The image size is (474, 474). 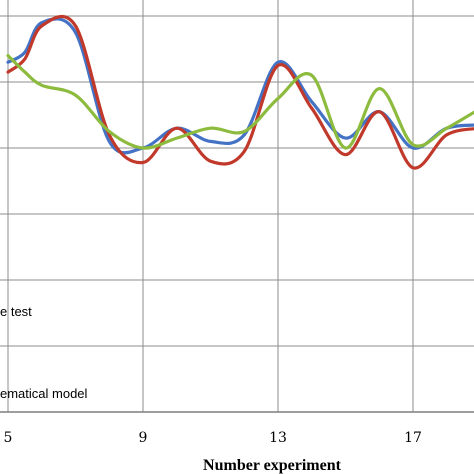 I want to click on x-tick-label: 13, so click(x=278, y=438).